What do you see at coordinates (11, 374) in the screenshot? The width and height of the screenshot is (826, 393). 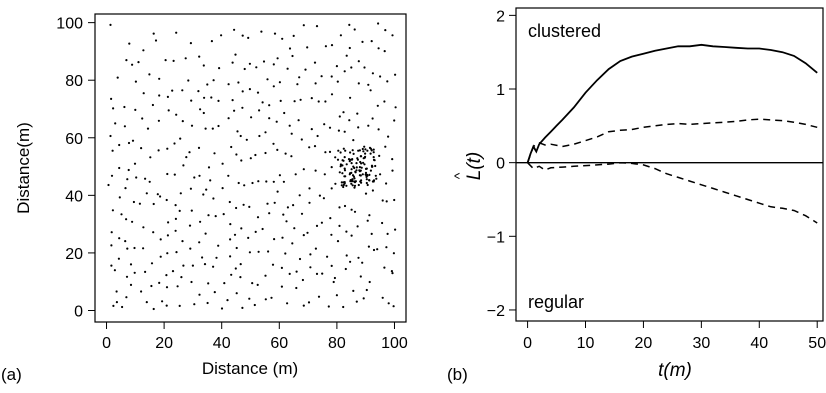 I see `panel-label-a: (a)` at bounding box center [11, 374].